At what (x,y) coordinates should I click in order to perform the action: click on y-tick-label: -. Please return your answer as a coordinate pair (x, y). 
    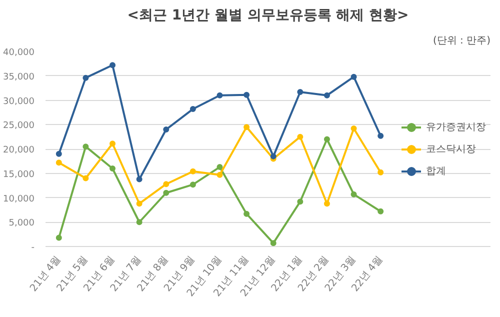
    Looking at the image, I should click on (32, 248).